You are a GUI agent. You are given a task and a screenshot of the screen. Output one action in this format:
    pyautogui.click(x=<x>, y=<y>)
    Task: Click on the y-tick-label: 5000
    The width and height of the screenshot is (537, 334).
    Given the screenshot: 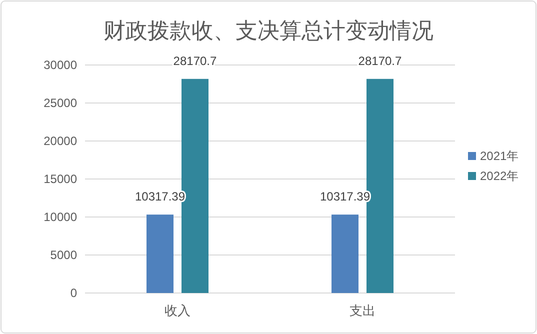 What is the action you would take?
    pyautogui.click(x=64, y=255)
    